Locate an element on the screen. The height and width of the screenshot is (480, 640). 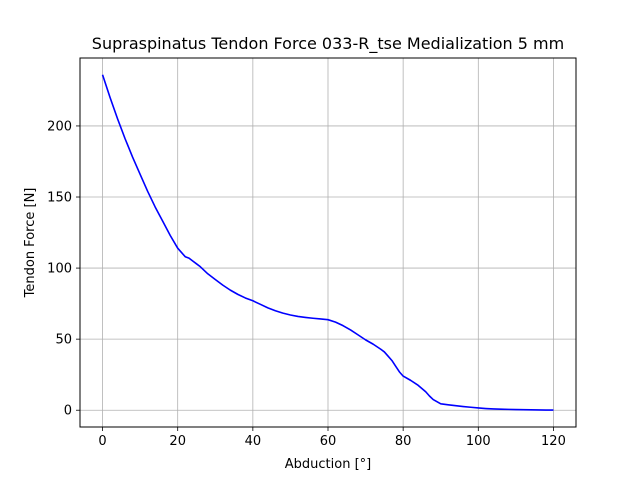
y-axis-label: Tendon Force [N] is located at coordinates (30, 243).